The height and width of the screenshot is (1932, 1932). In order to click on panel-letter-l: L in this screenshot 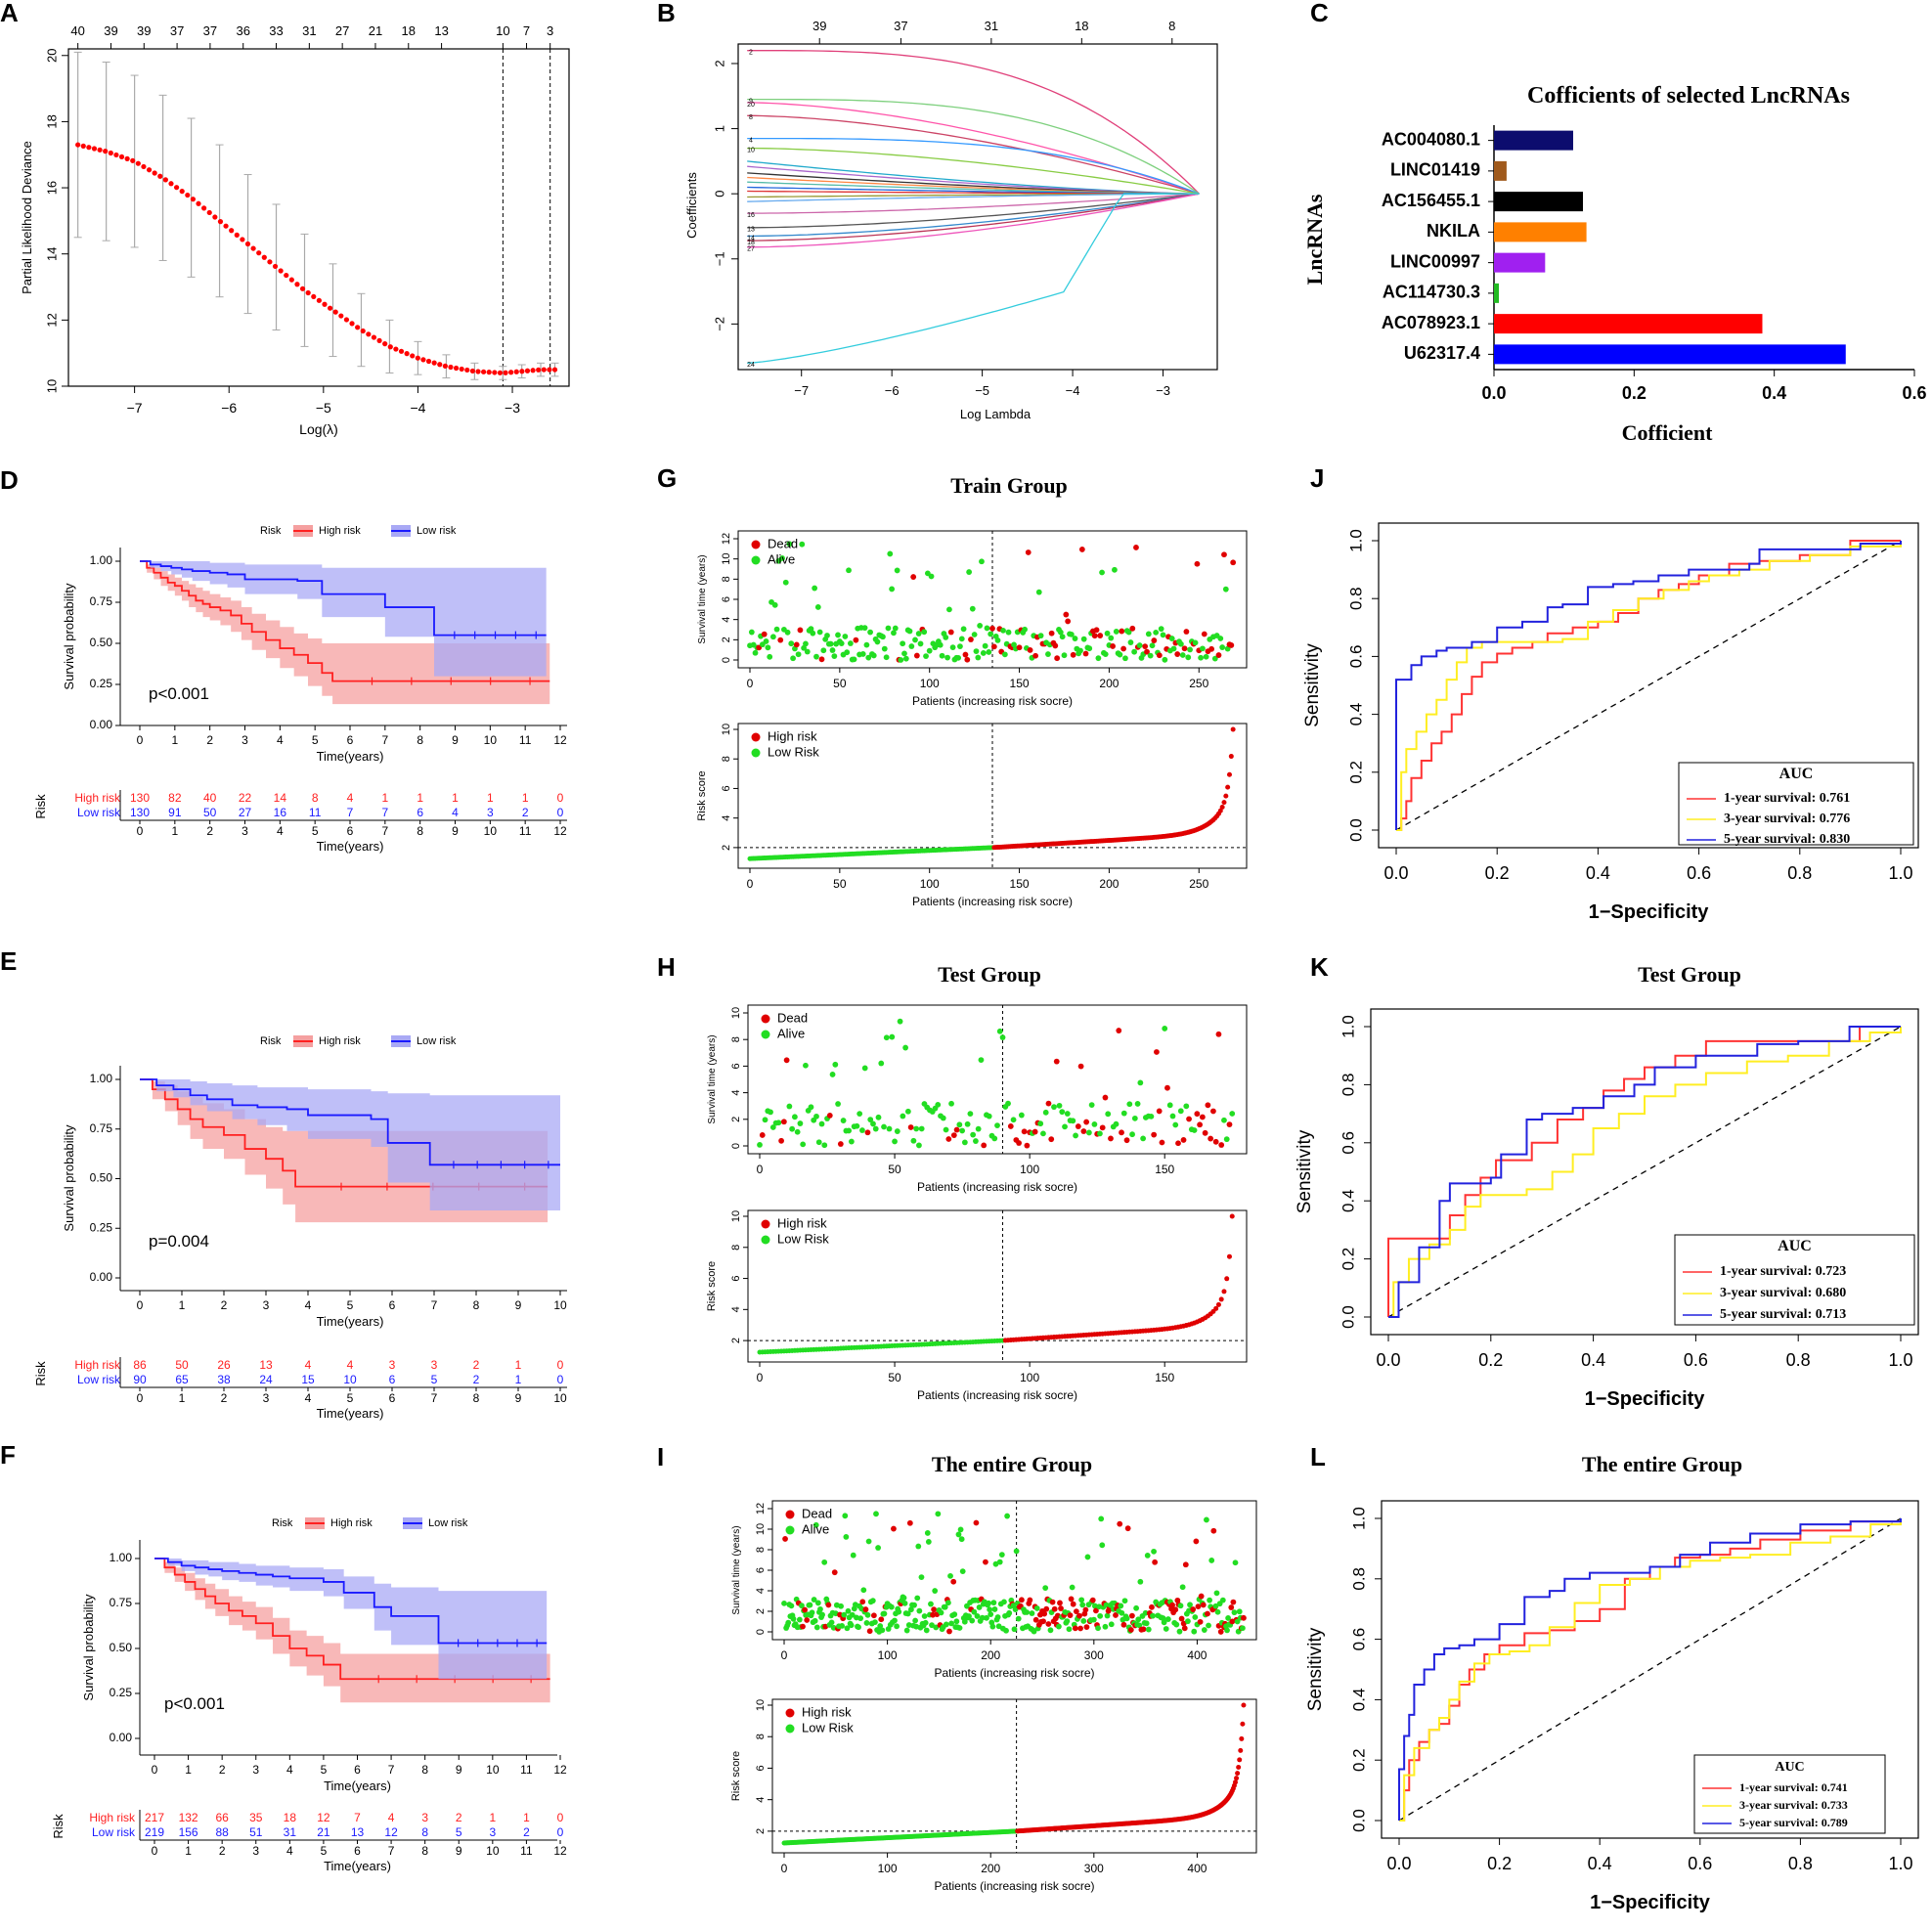, I will do `click(1318, 1456)`.